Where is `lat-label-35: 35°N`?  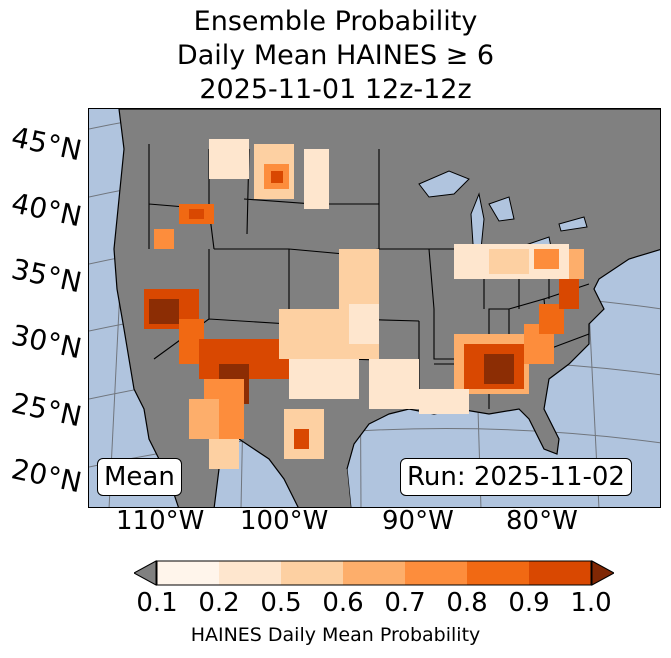
lat-label-35: 35°N is located at coordinates (46, 276).